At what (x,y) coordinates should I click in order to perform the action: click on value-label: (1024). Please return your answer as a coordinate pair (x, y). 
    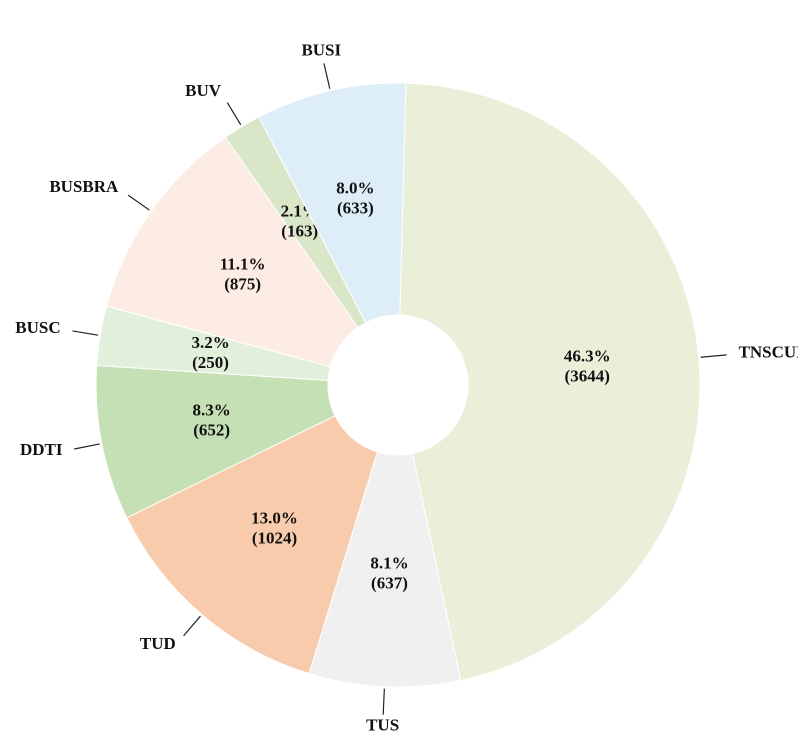
    Looking at the image, I should click on (274, 537).